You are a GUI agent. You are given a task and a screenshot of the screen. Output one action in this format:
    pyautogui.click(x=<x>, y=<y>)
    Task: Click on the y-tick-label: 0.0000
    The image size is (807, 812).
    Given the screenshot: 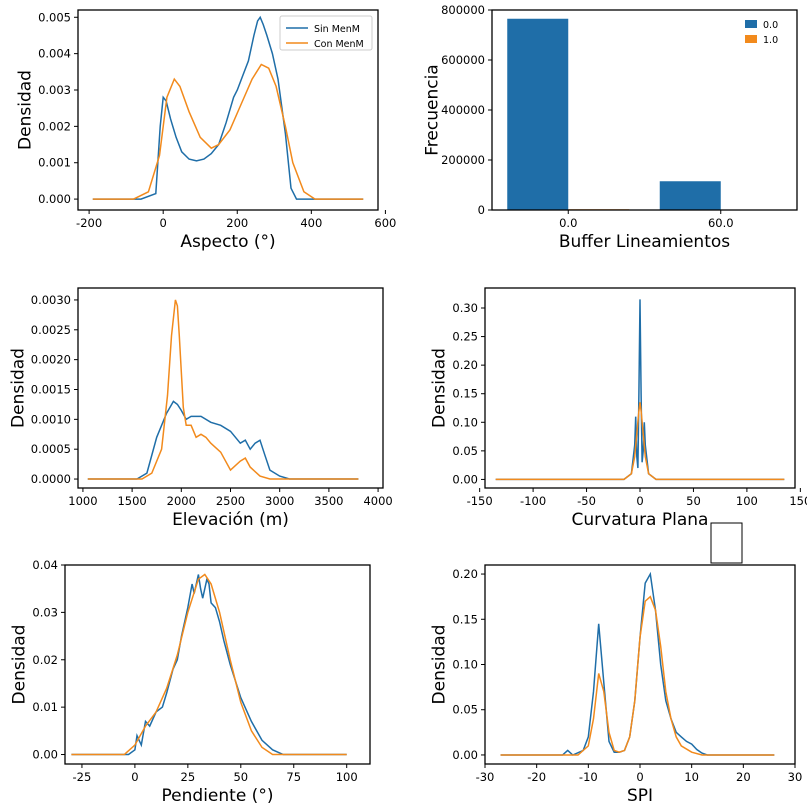 What is the action you would take?
    pyautogui.click(x=51, y=479)
    